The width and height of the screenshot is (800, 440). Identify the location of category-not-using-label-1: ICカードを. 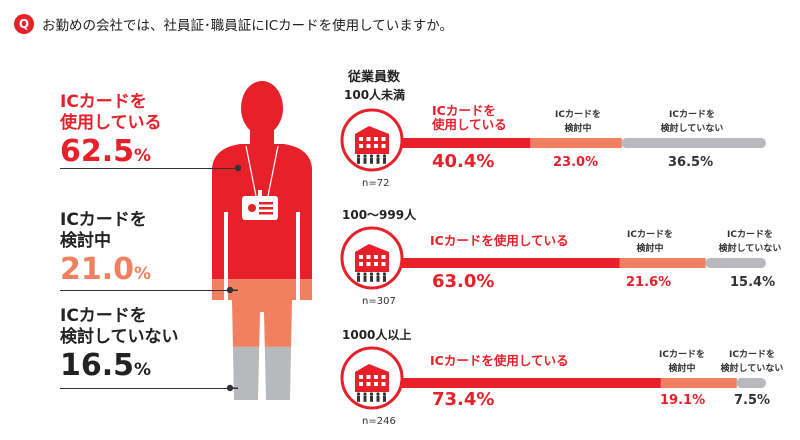
(103, 316).